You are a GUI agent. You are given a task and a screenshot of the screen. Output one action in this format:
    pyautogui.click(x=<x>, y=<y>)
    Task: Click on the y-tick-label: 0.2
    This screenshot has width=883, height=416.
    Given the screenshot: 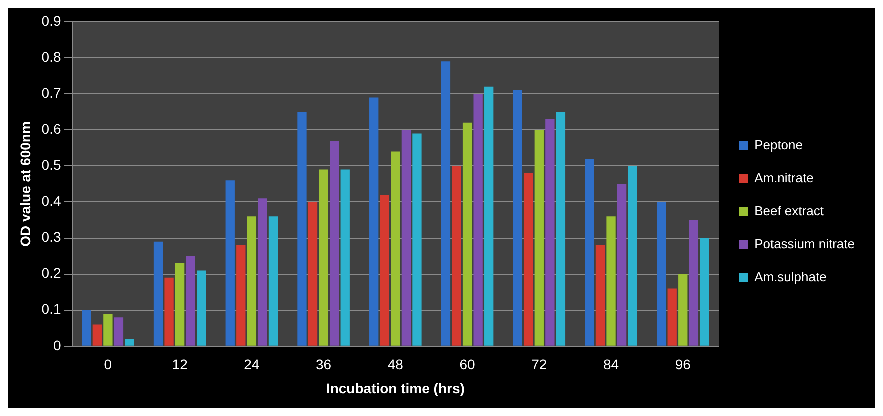 What is the action you would take?
    pyautogui.click(x=52, y=273)
    